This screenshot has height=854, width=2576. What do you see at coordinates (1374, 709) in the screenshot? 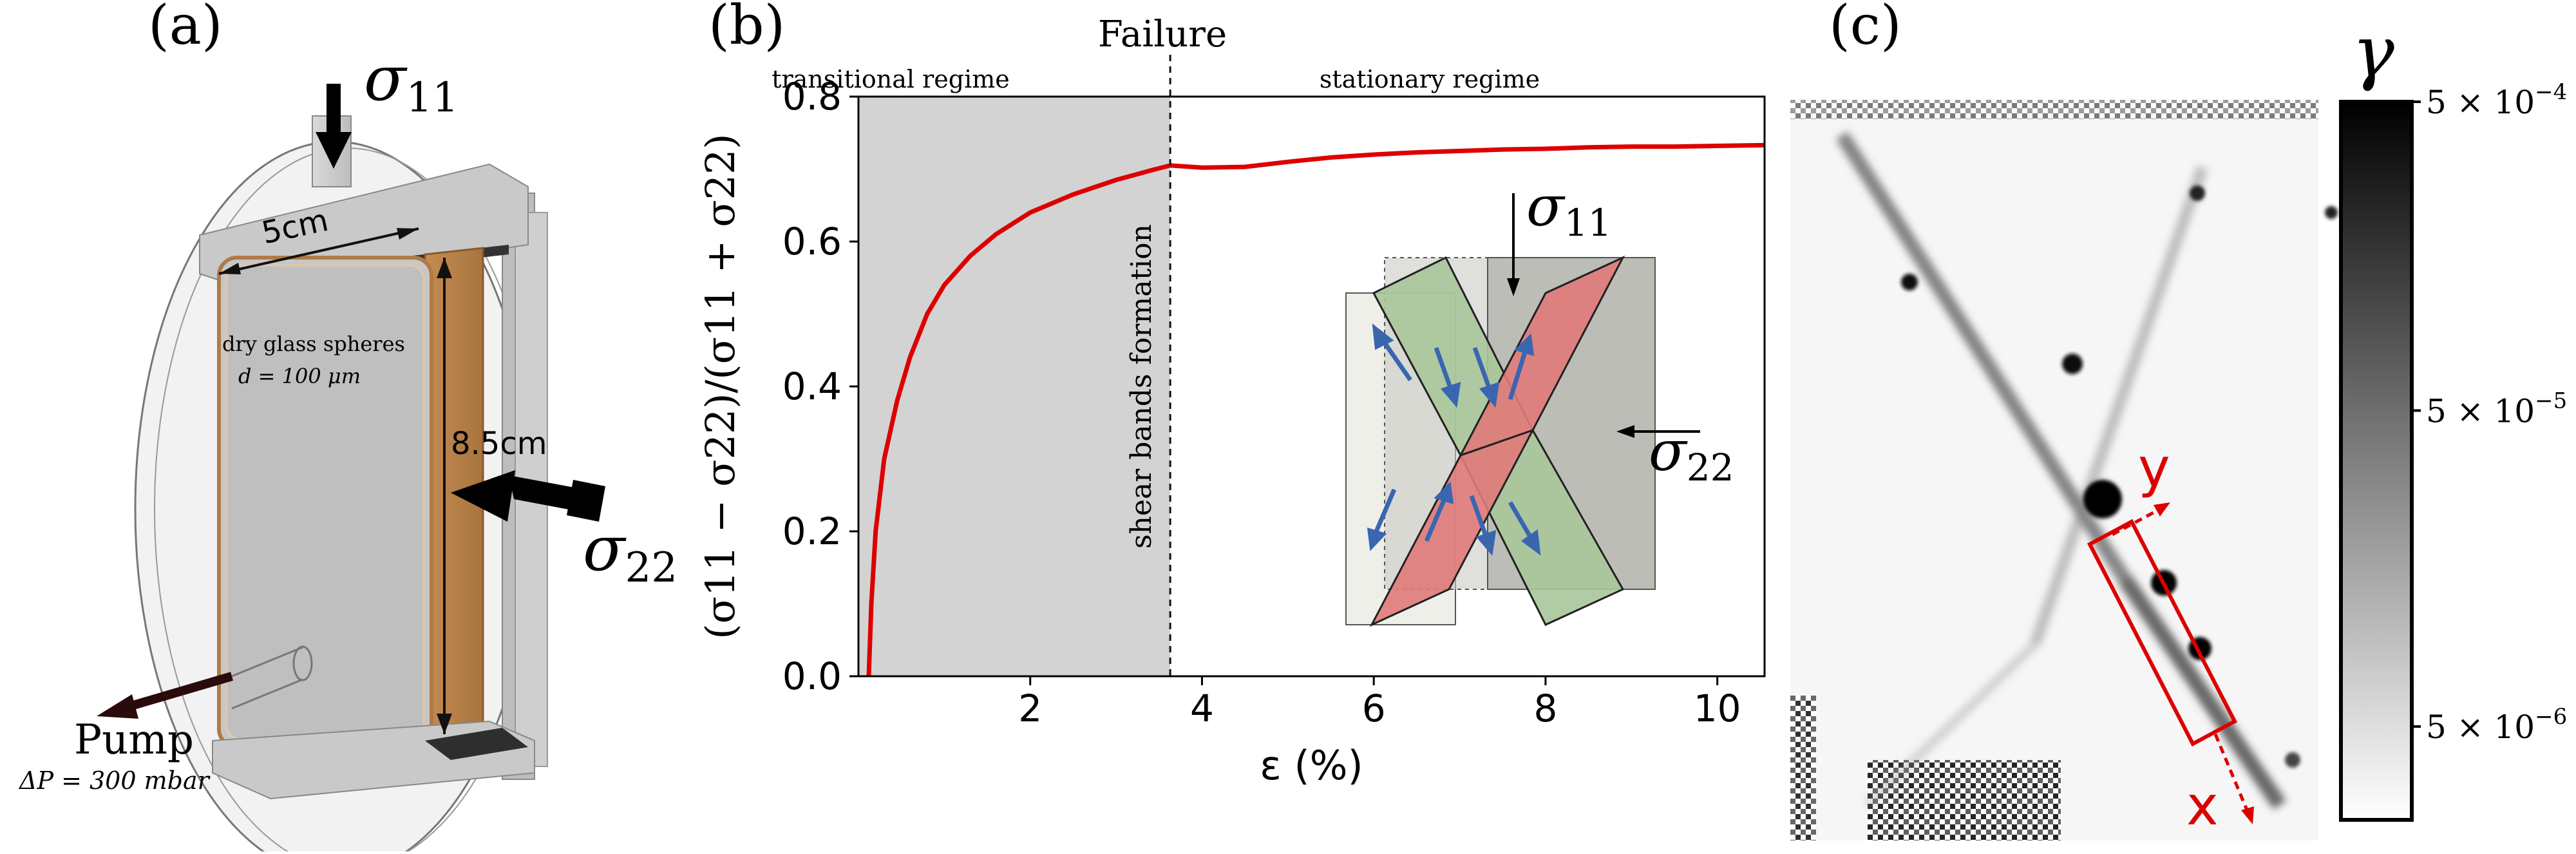
I see `x-tick-label-2: 6` at bounding box center [1374, 709].